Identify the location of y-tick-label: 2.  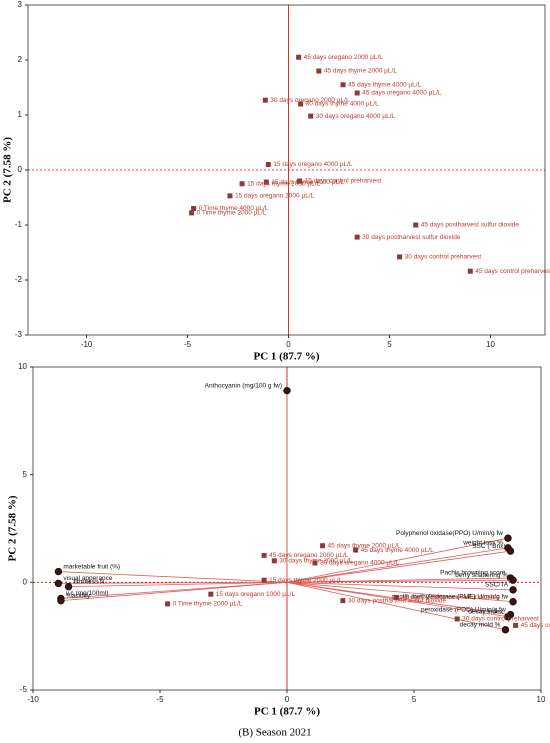
(20, 59).